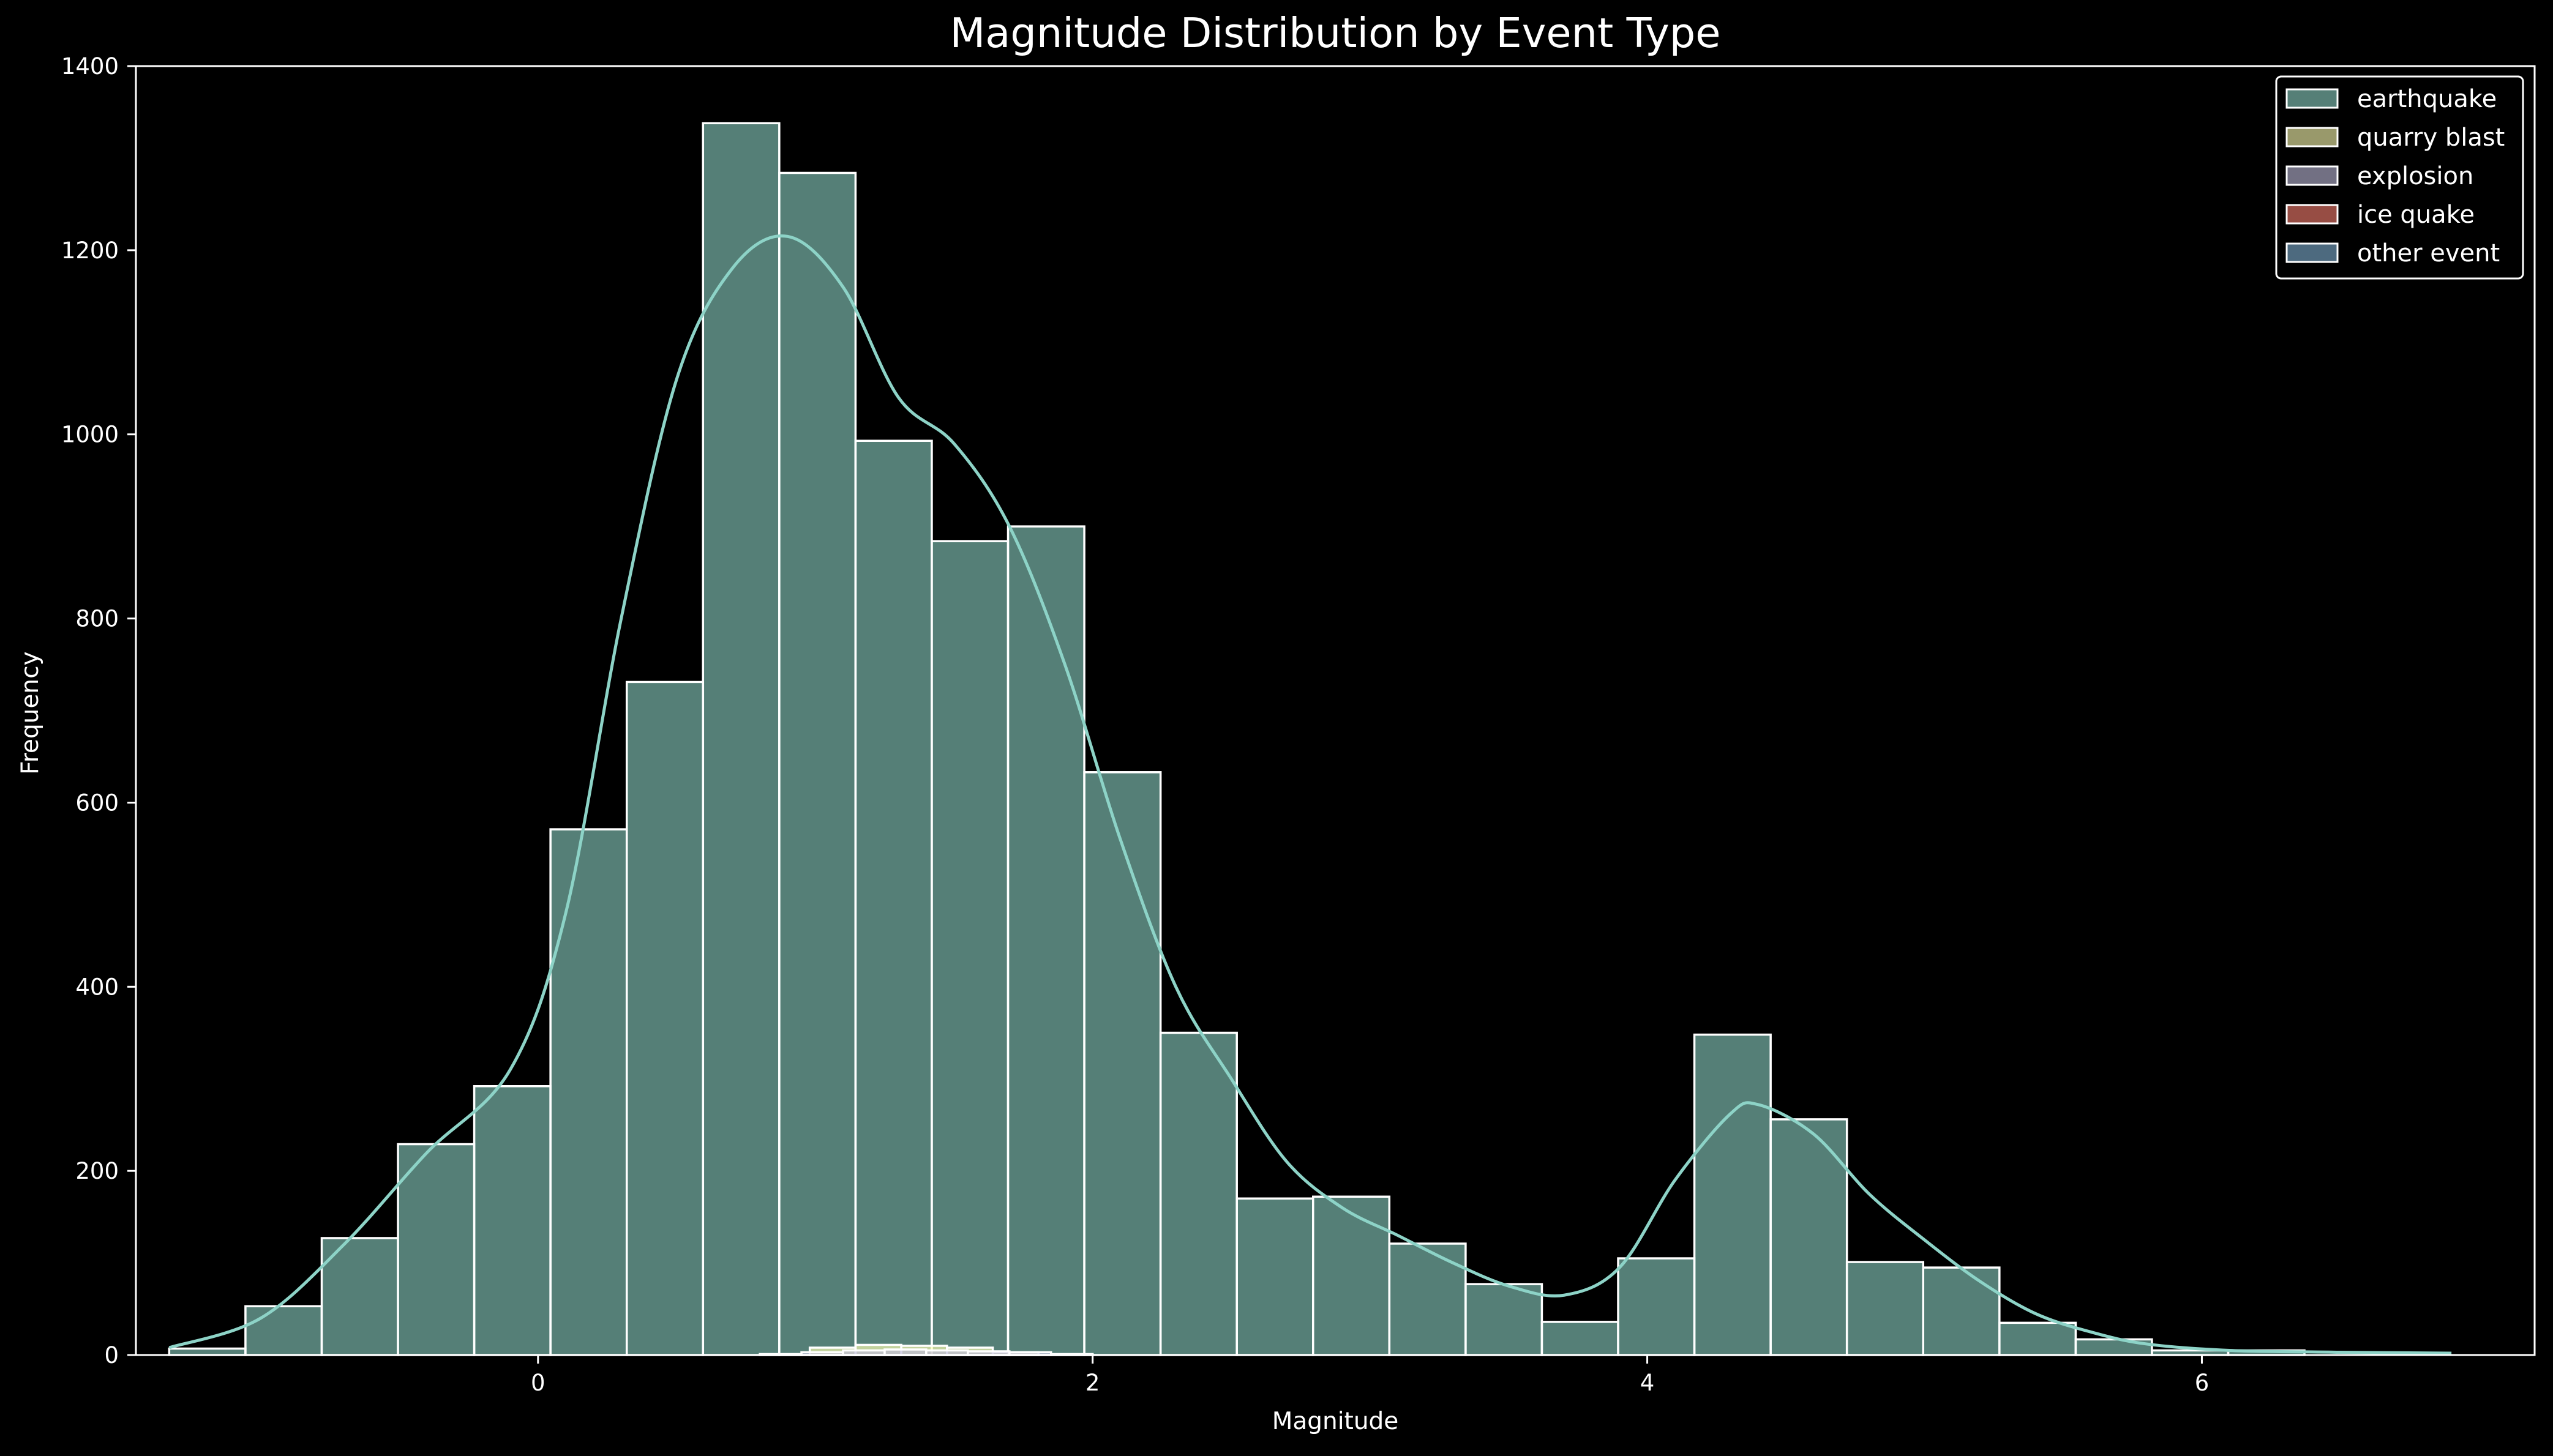  I want to click on y-tick-label: 200, so click(97, 1171).